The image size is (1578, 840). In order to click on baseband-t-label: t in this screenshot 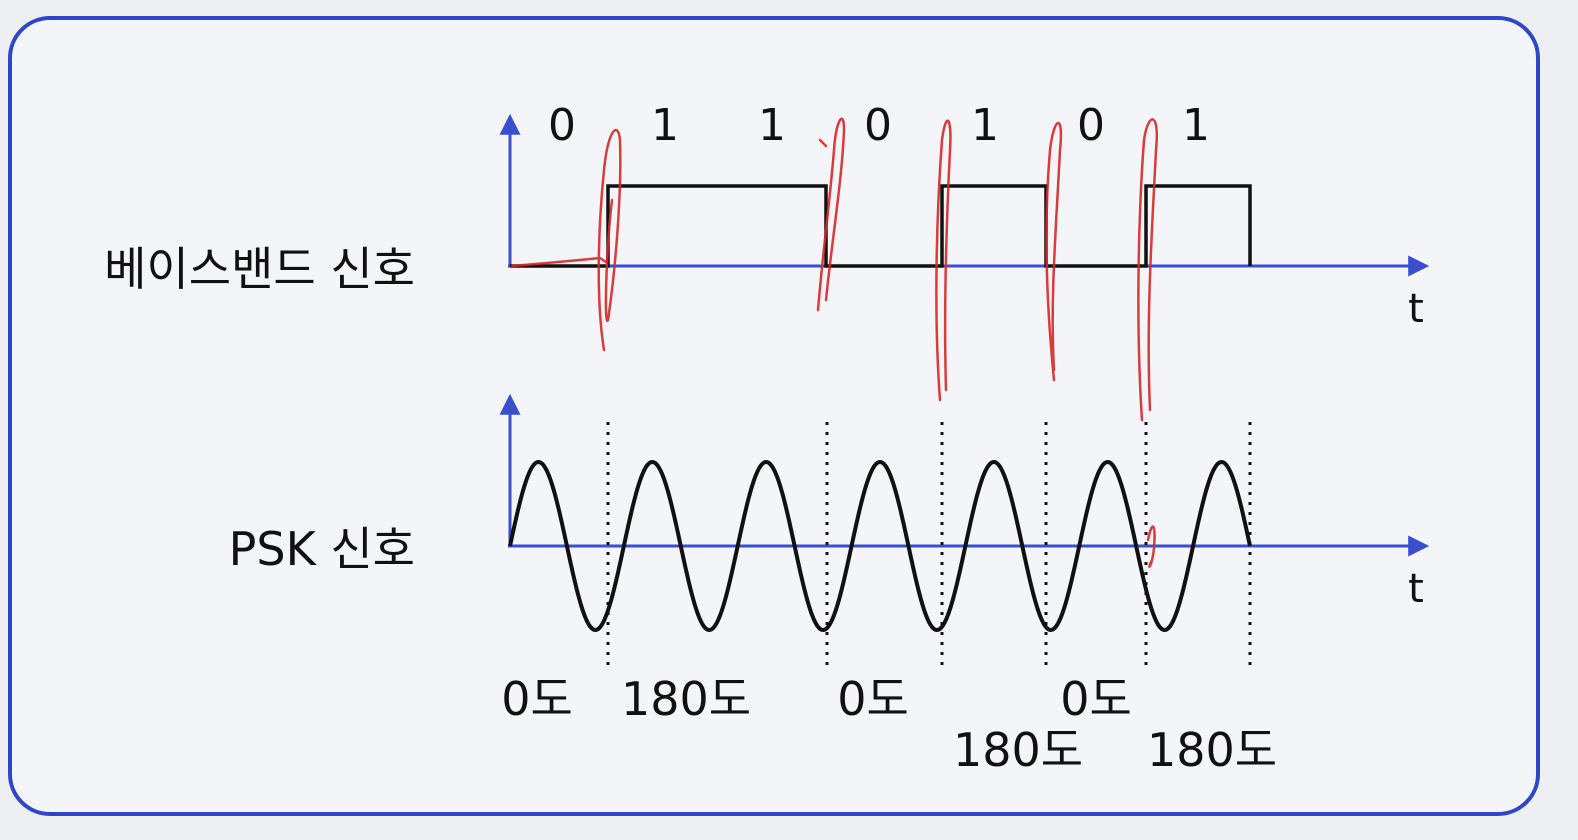, I will do `click(1416, 309)`.